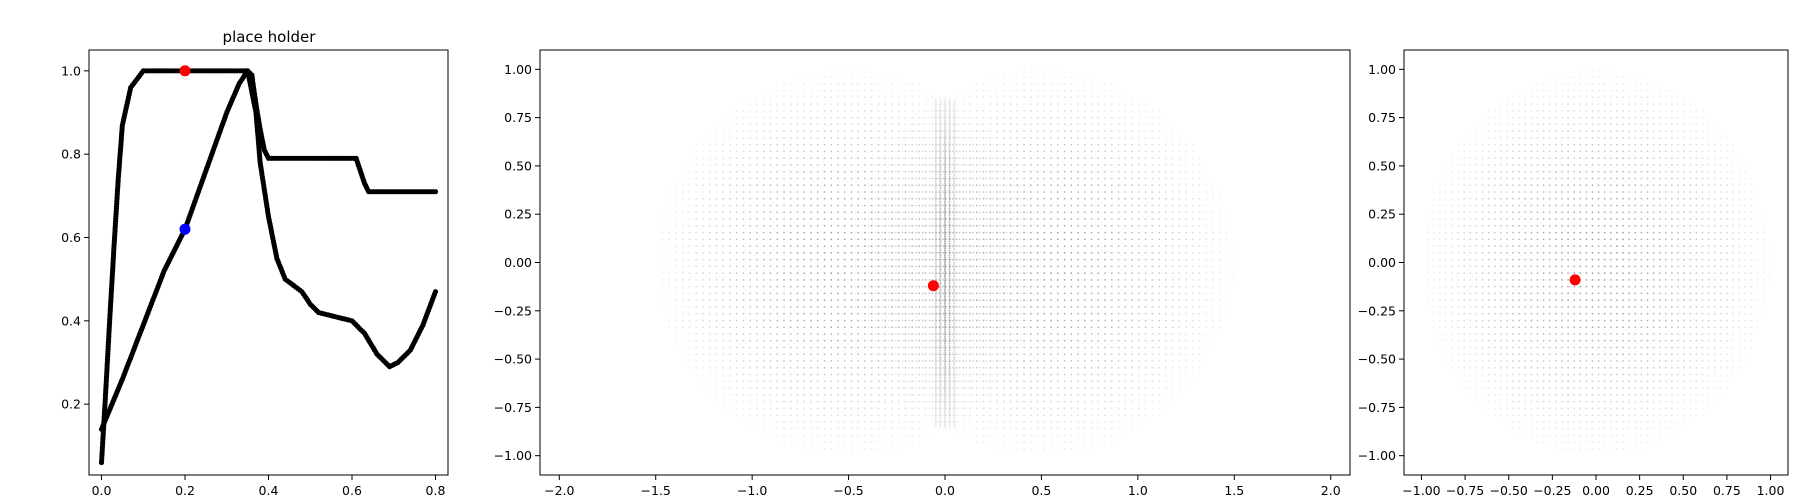 The image size is (1800, 500). Describe the element at coordinates (939, 320) in the screenshot. I see `cloud-point-0-2010` at that location.